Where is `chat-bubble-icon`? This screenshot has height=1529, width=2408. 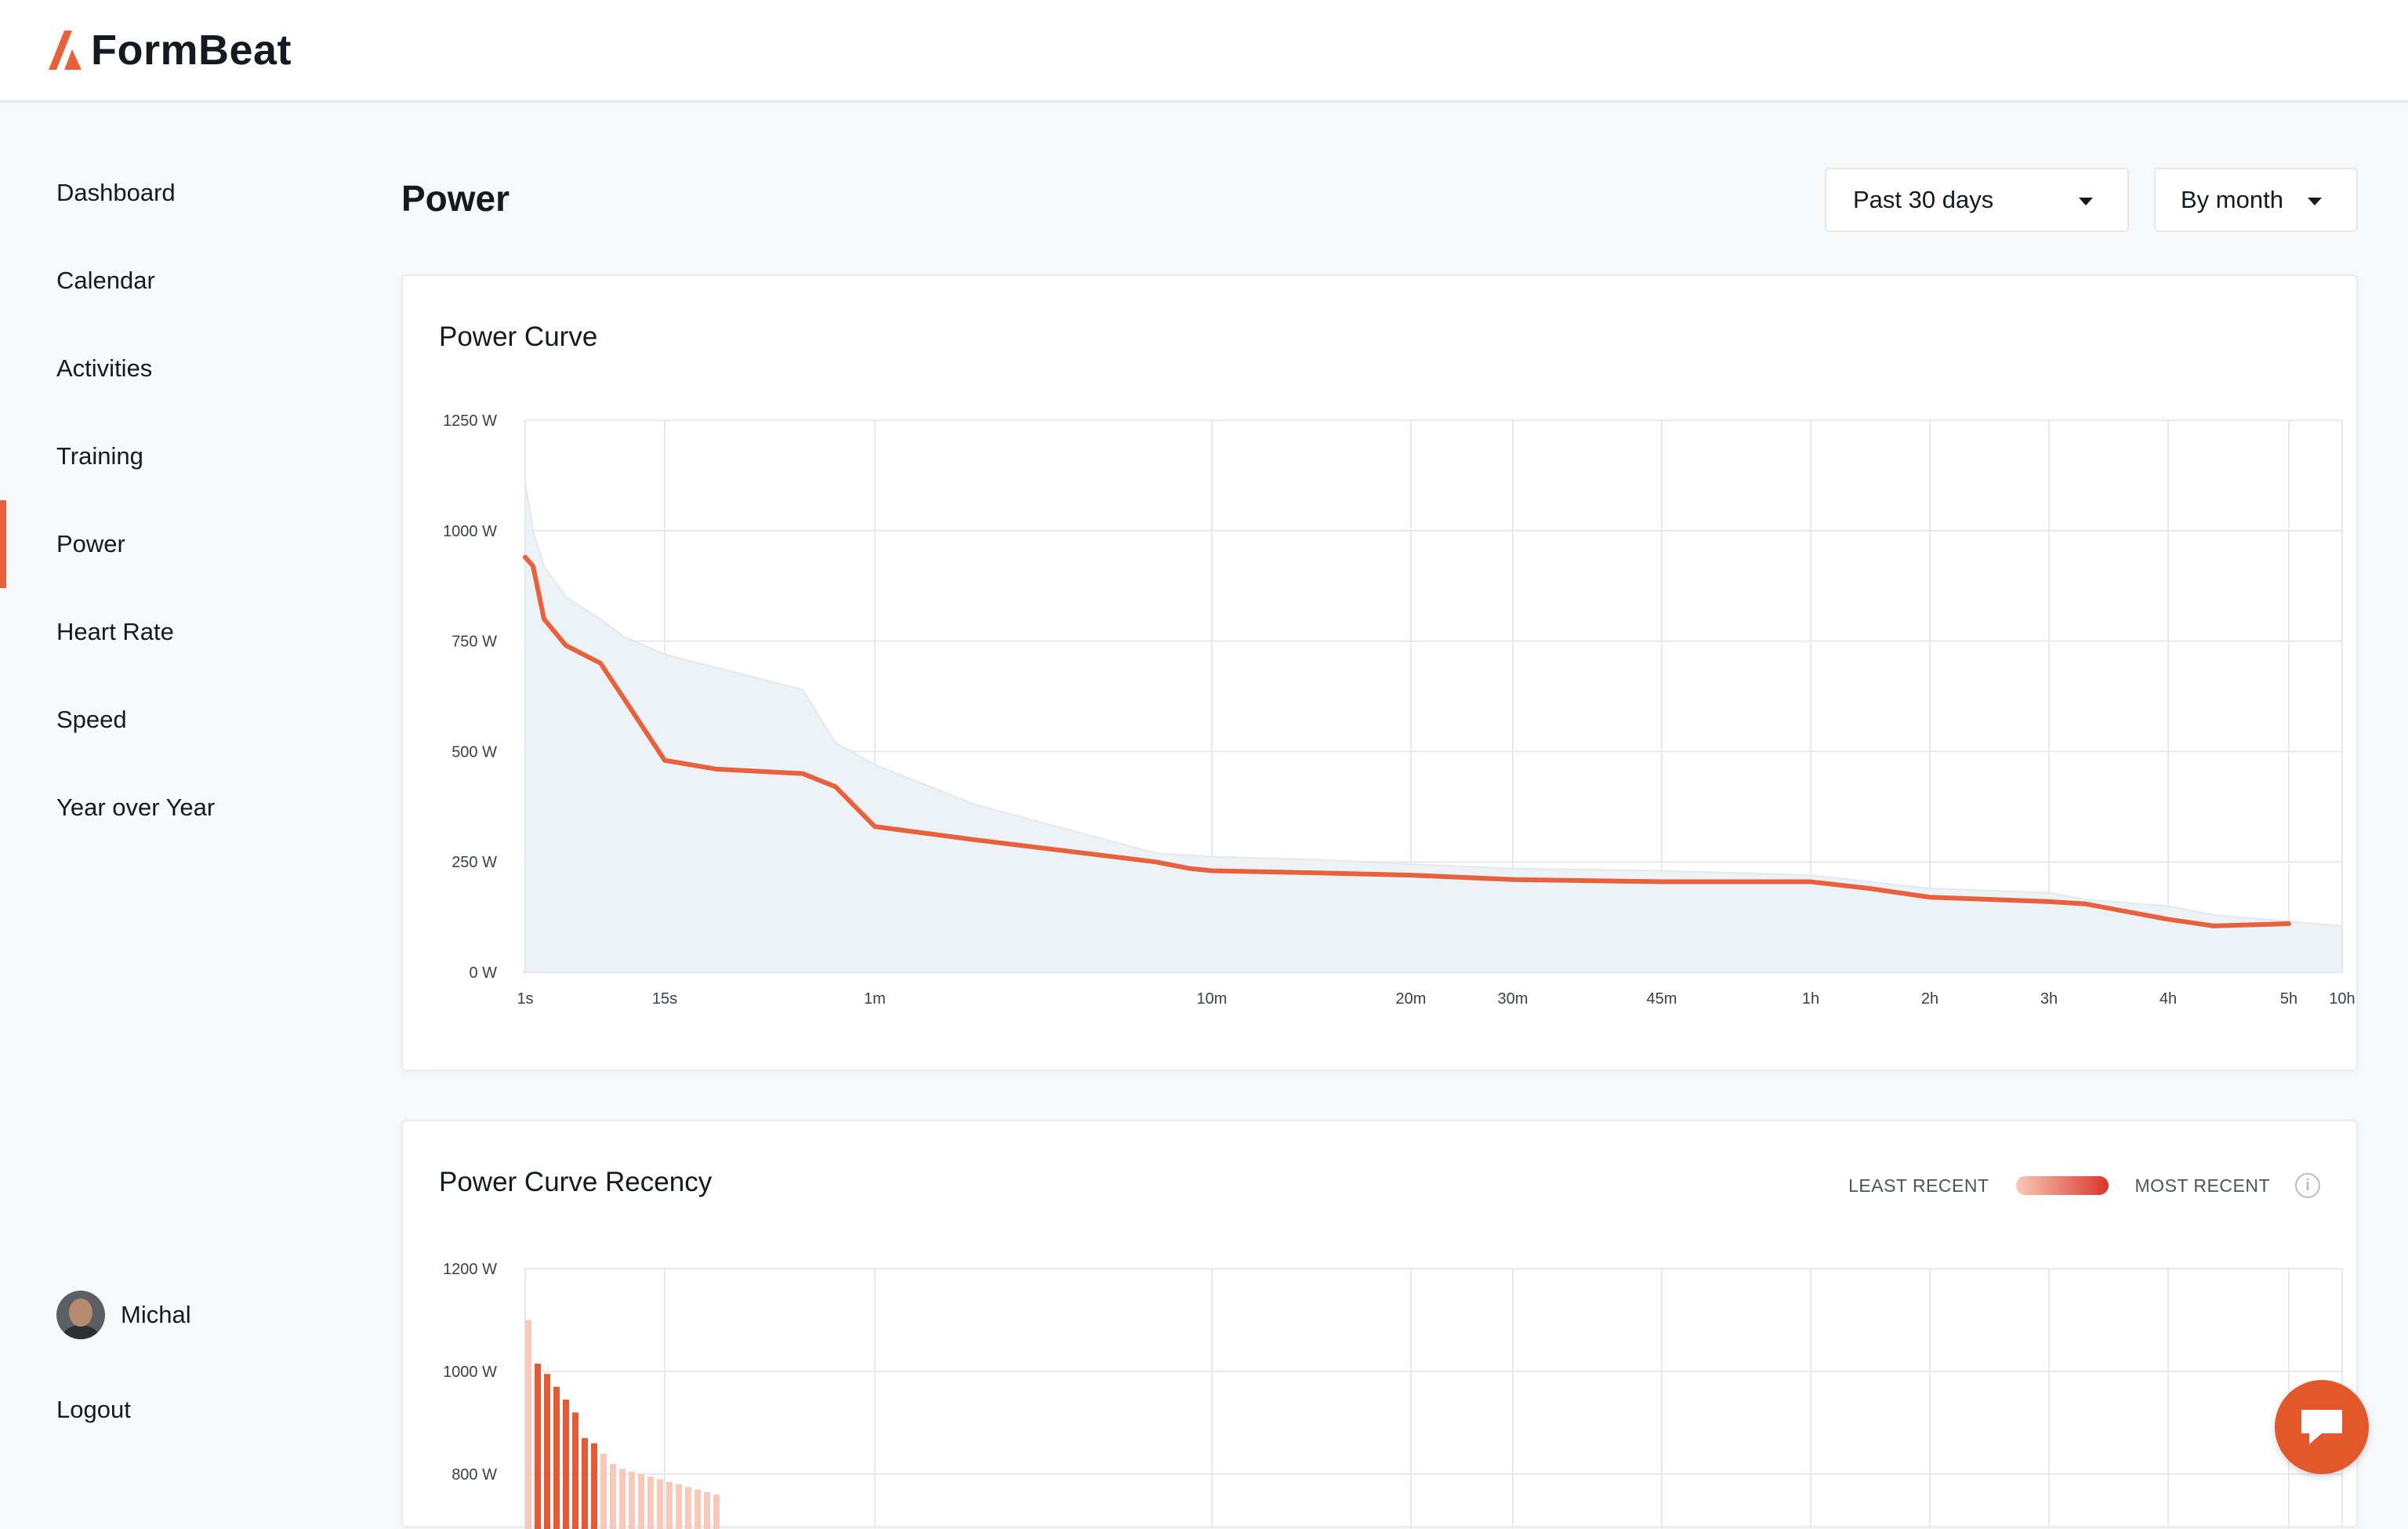
chat-bubble-icon is located at coordinates (2321, 1427).